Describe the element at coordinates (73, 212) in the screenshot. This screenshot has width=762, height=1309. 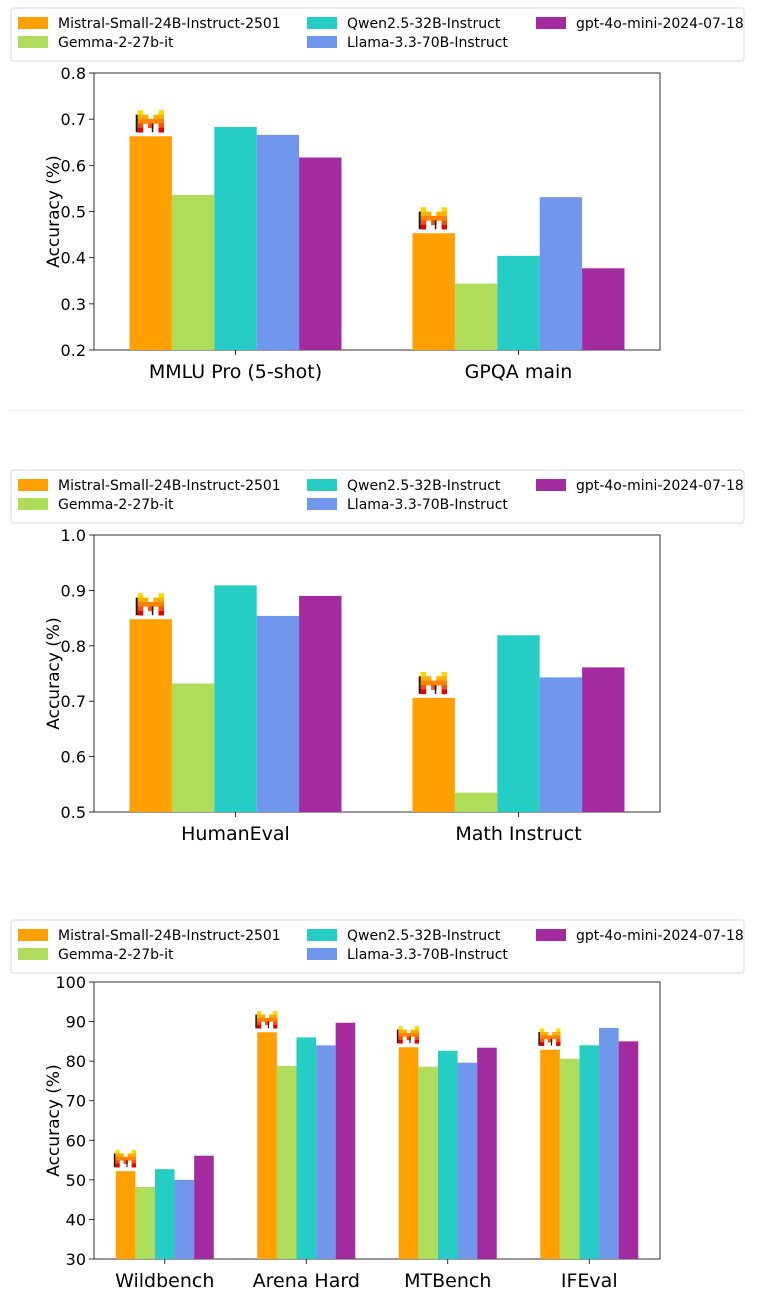
I see `y-tick-label: 0.5` at that location.